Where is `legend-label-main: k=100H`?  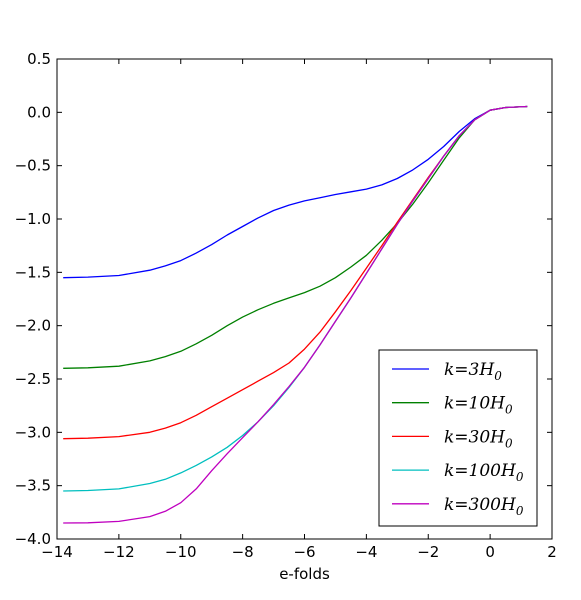 legend-label-main: k=100H is located at coordinates (480, 471).